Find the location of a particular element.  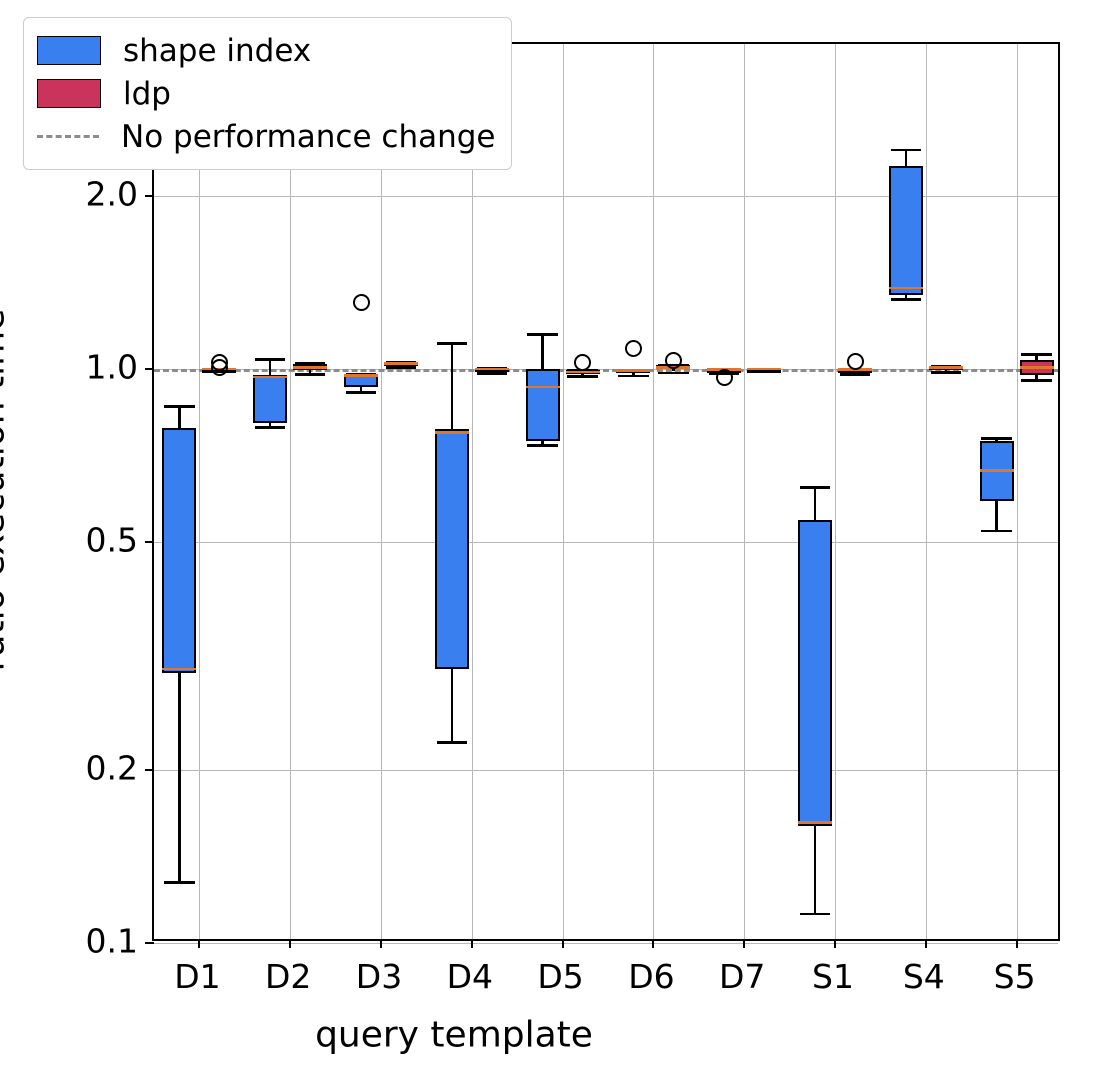

x-axis-title: query template is located at coordinates (454, 1035).